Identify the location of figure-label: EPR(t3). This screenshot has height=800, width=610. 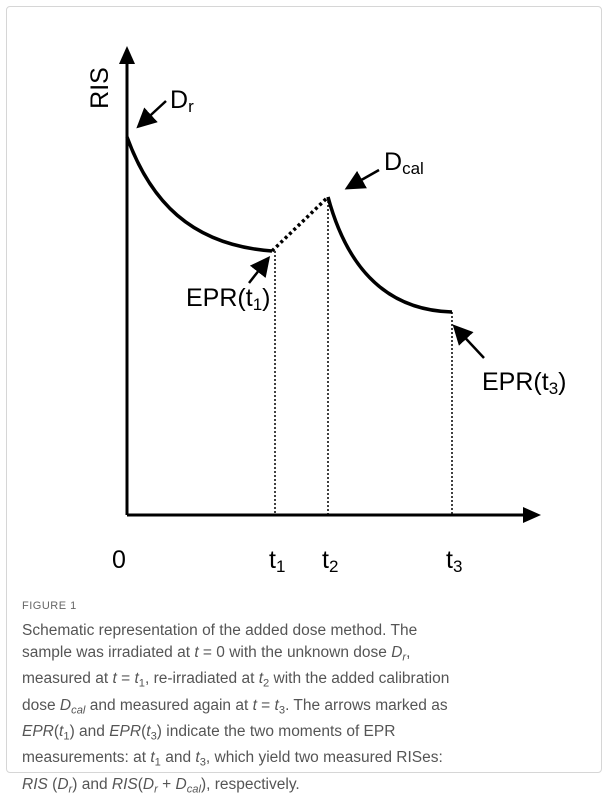
(524, 383).